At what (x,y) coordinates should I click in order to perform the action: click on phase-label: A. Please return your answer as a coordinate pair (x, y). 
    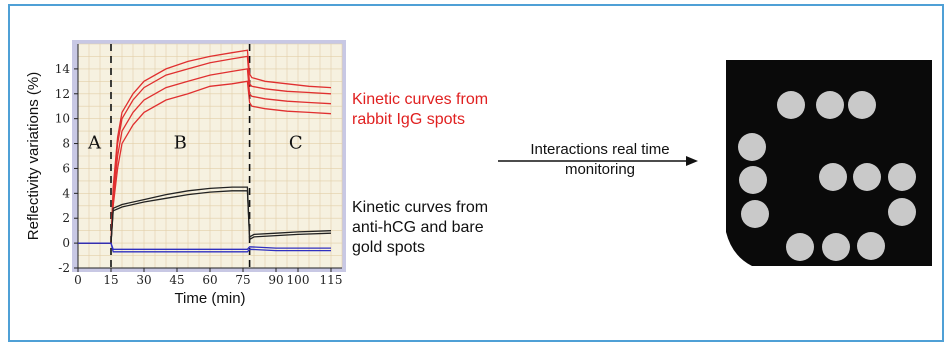
    Looking at the image, I should click on (94, 143).